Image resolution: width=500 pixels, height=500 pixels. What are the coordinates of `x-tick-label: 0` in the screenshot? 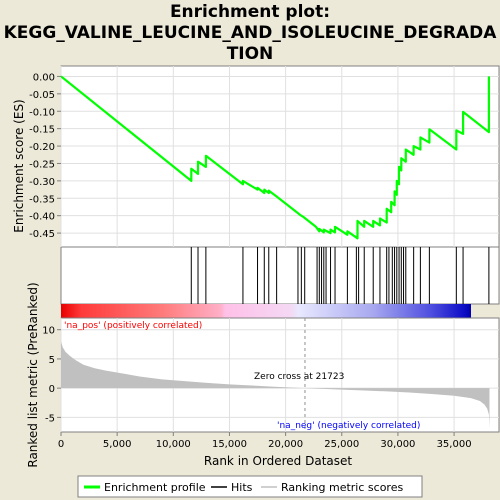 It's located at (61, 444).